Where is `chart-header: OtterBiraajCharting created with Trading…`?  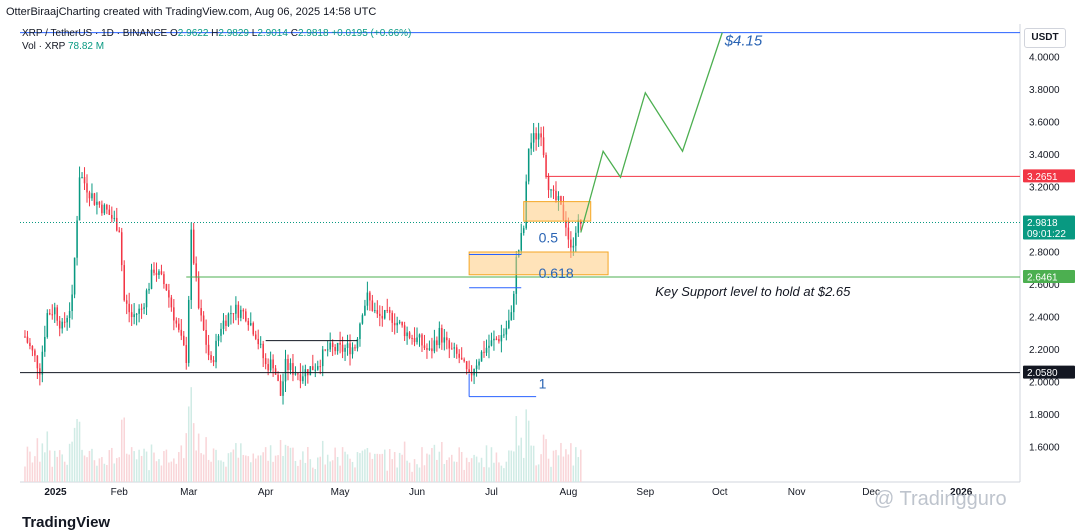
chart-header: OtterBiraajCharting created with Trading… is located at coordinates (540, 11).